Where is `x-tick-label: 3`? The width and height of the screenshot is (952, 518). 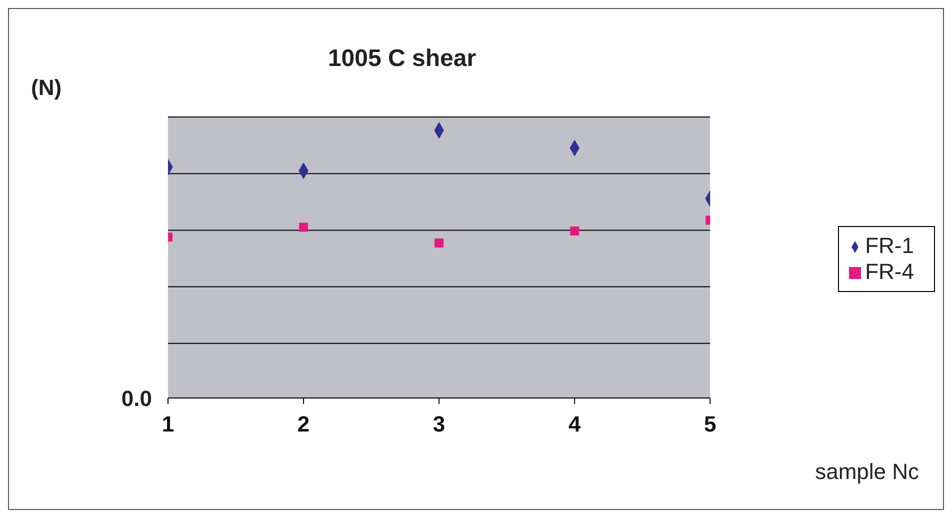
x-tick-label: 3 is located at coordinates (439, 424).